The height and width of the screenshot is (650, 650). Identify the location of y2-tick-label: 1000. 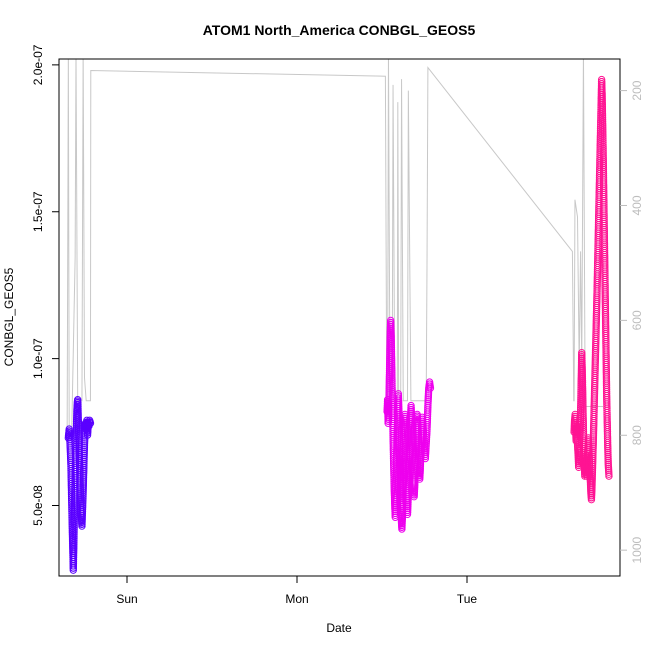
(637, 549).